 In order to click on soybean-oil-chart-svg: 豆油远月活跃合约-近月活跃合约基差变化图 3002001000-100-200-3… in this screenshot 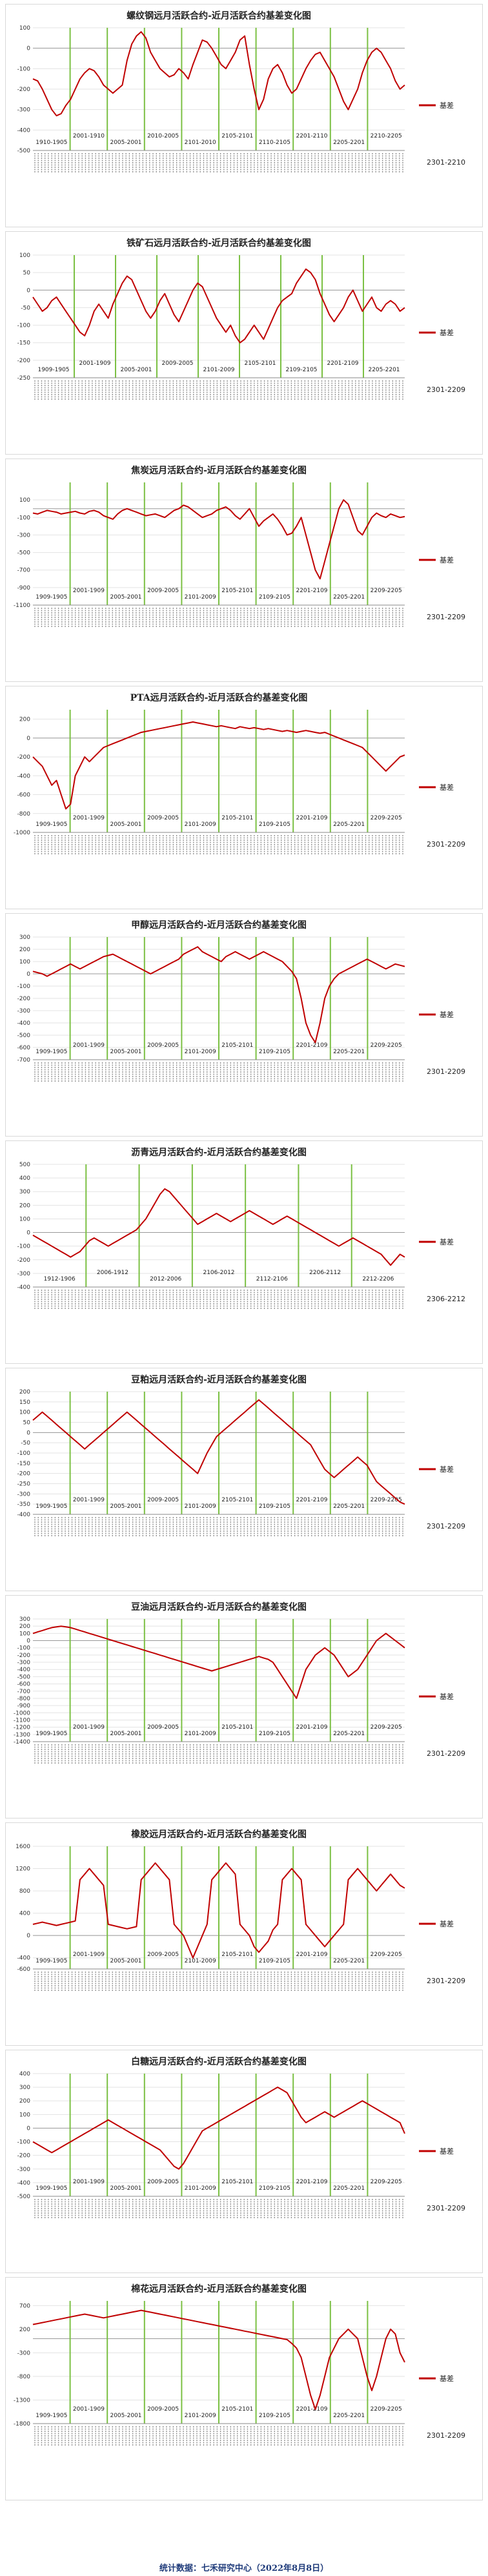, I will do `click(239, 1683)`.